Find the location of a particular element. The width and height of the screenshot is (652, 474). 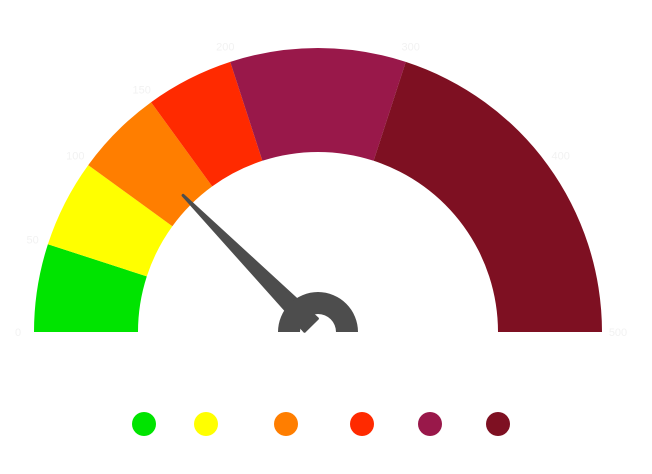

tick-label-2: 100 is located at coordinates (75, 157).